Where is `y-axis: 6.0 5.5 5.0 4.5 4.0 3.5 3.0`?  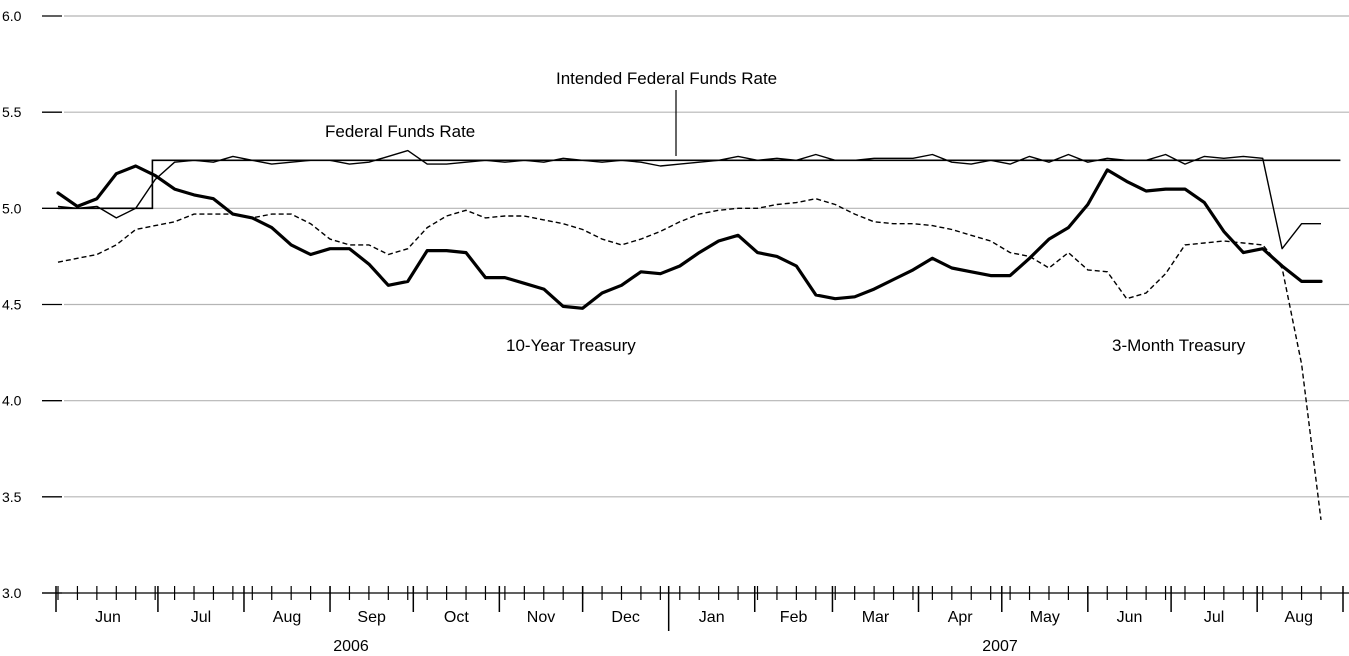 y-axis: 6.0 5.5 5.0 4.5 4.0 3.5 3.0 is located at coordinates (32, 304).